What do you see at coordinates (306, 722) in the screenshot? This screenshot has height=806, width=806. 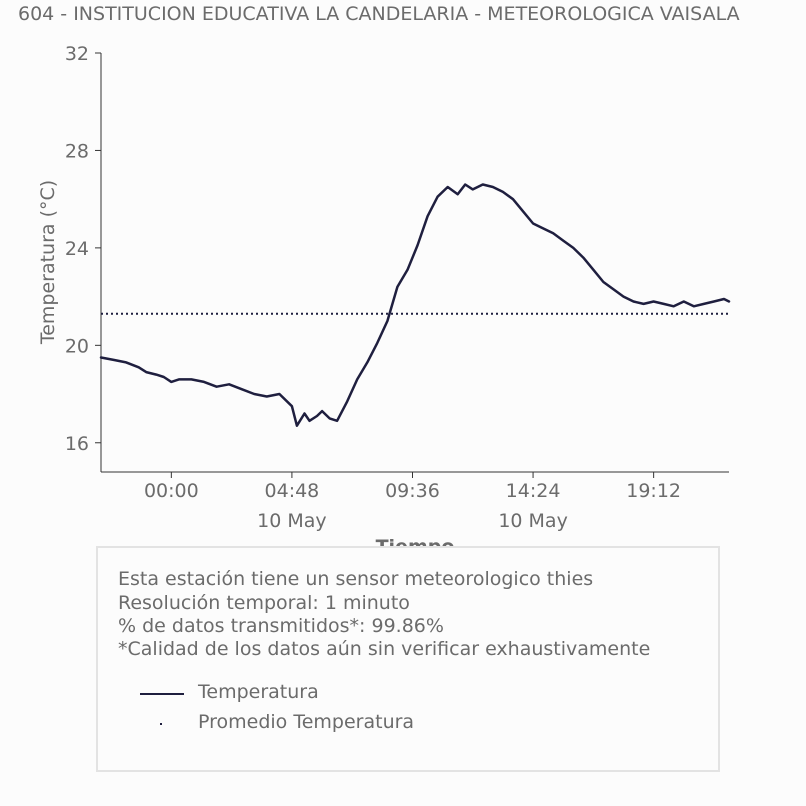 I see `legend-promedio-temperatura: Promedio Temperatura` at bounding box center [306, 722].